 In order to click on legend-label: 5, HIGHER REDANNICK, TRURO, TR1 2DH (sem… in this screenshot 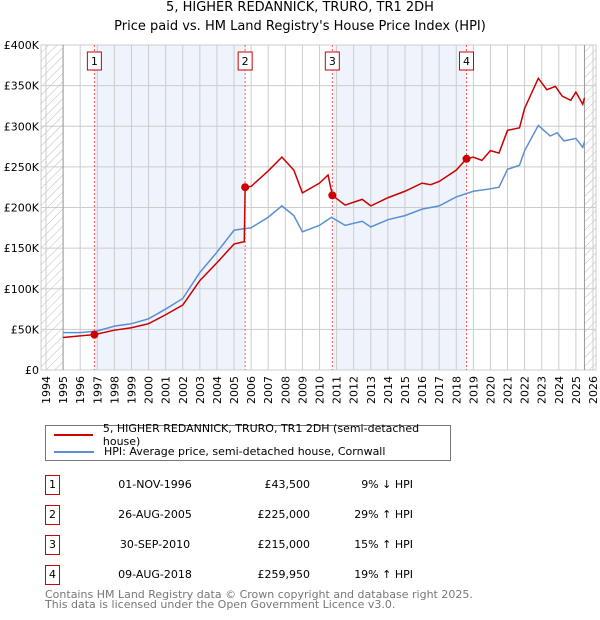, I will do `click(261, 434)`.